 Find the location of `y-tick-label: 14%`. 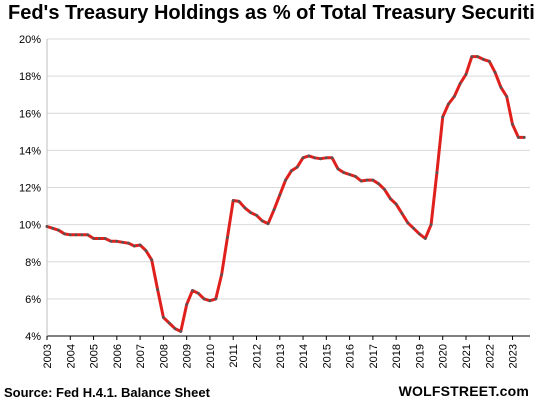

y-tick-label: 14% is located at coordinates (30, 151).